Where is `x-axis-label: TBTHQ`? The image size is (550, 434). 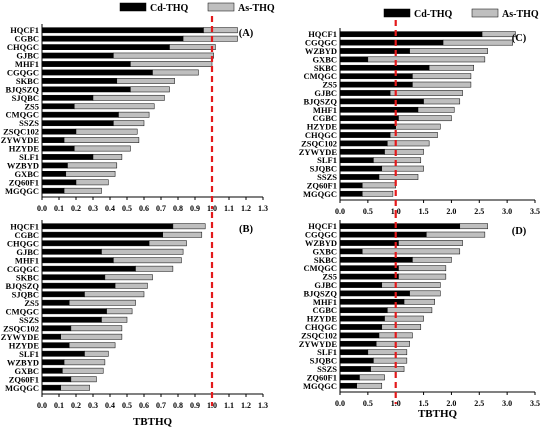 x-axis-label: TBTHQ is located at coordinates (153, 422).